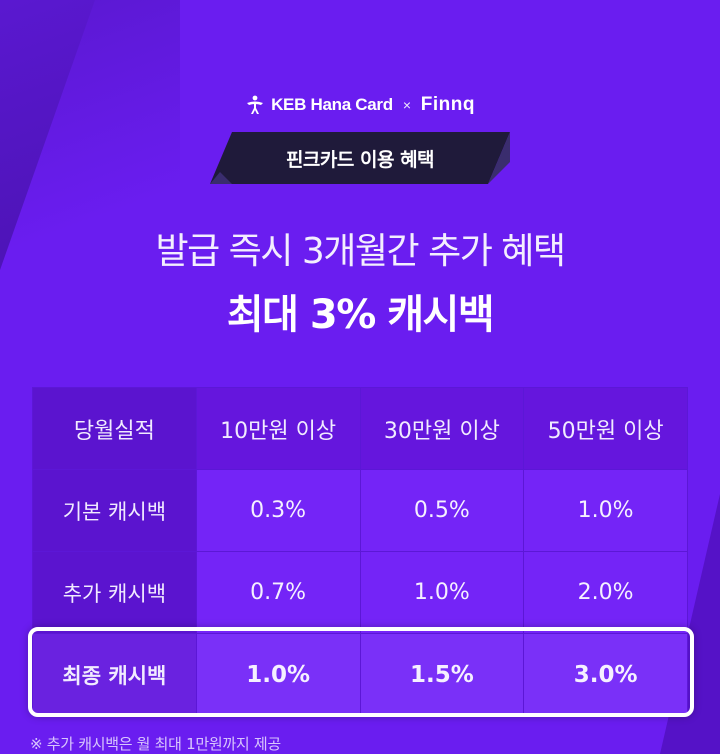 This screenshot has height=754, width=720. I want to click on table-row: 기본 캐시백 0.3% 0.5% 1.0%, so click(360, 510).